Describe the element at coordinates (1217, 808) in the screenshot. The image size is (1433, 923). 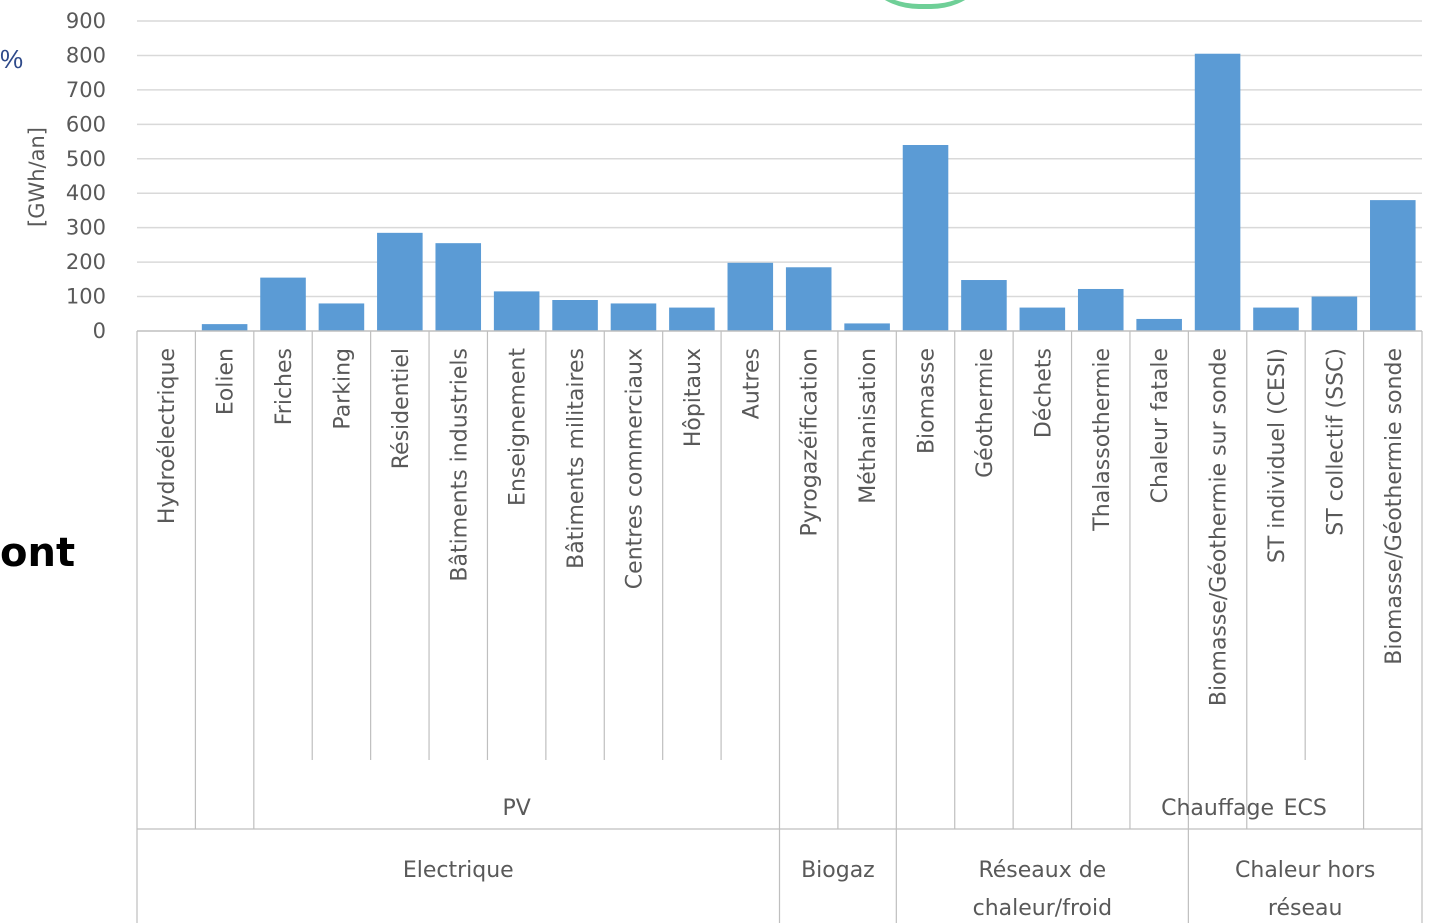
I see `subgroup-label: Chauffage` at that location.